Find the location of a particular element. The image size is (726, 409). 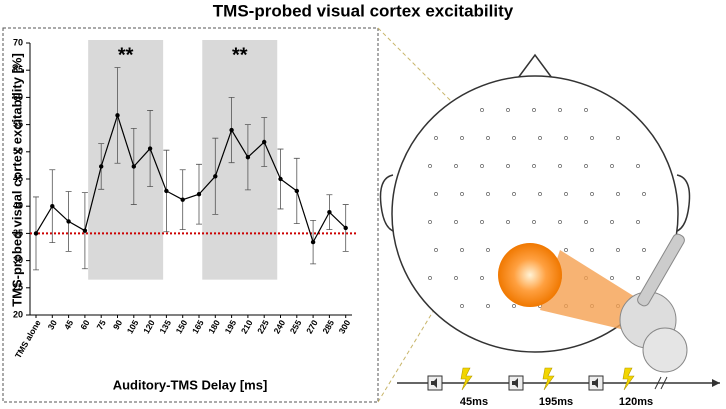

y-tick-label: 40 is located at coordinates (18, 206).